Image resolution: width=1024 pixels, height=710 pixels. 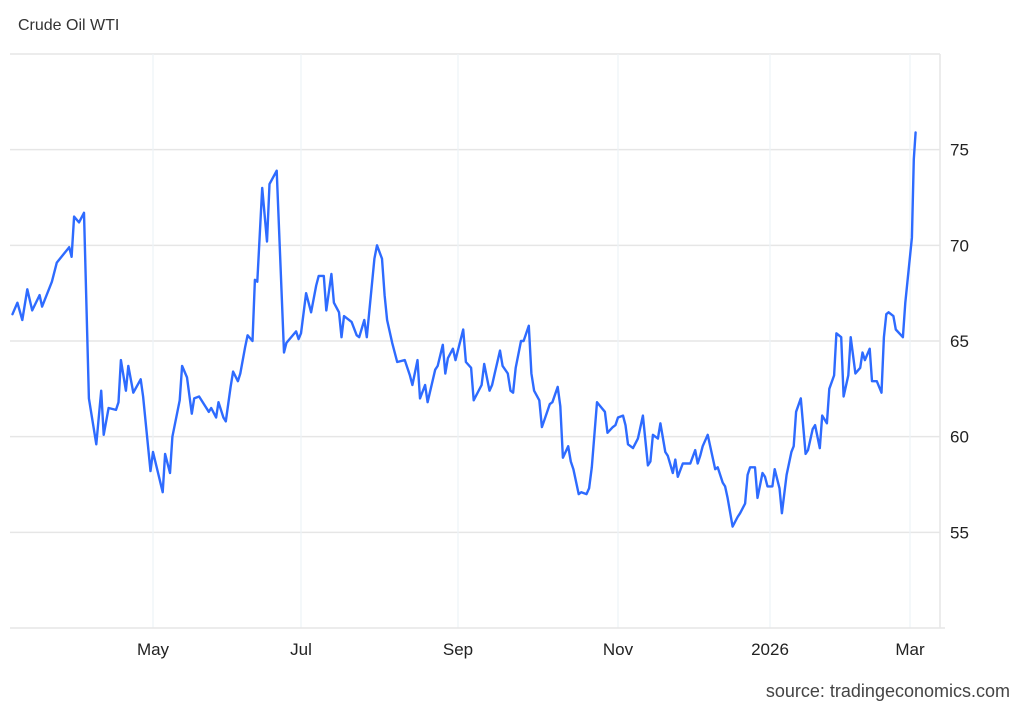 I want to click on x-tick-label: Sep, so click(x=458, y=649).